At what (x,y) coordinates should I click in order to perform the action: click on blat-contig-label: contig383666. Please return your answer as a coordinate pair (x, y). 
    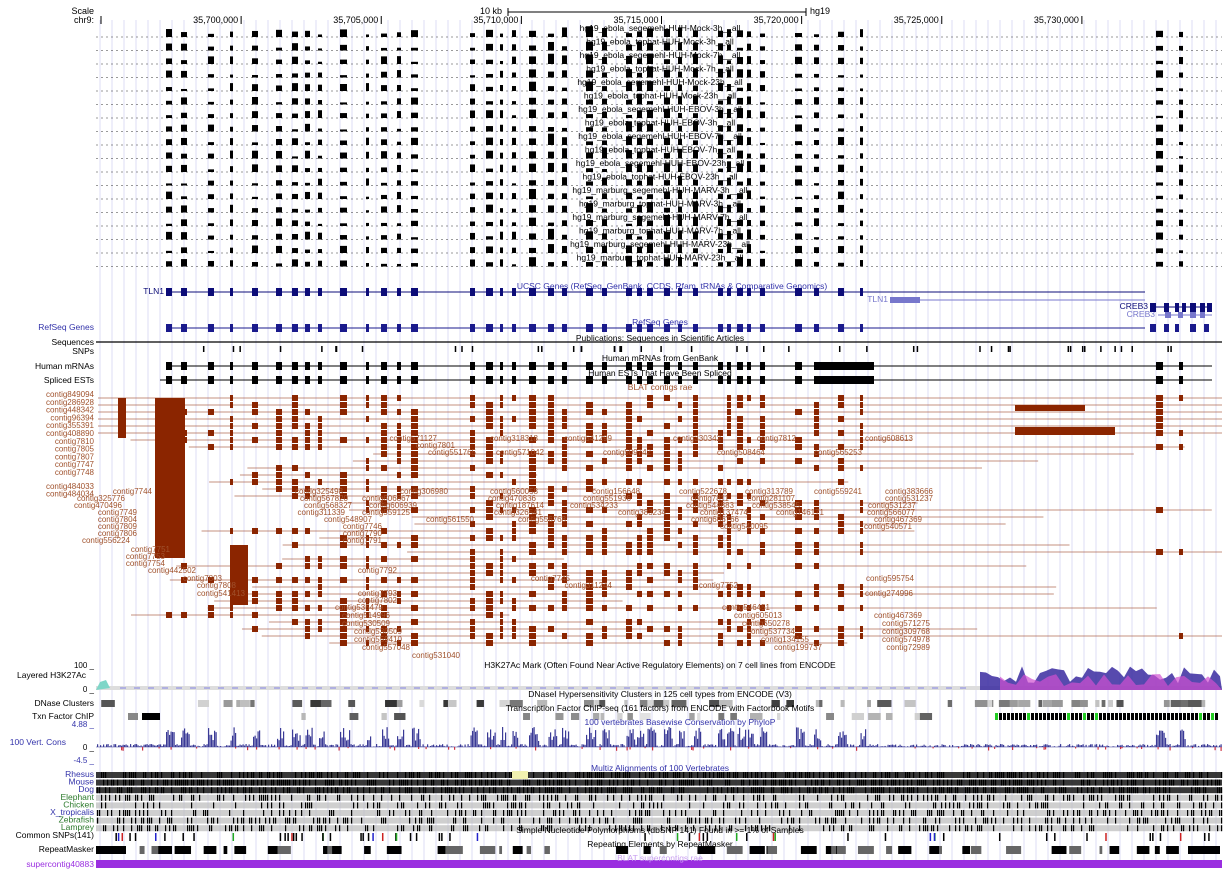
    Looking at the image, I should click on (909, 491).